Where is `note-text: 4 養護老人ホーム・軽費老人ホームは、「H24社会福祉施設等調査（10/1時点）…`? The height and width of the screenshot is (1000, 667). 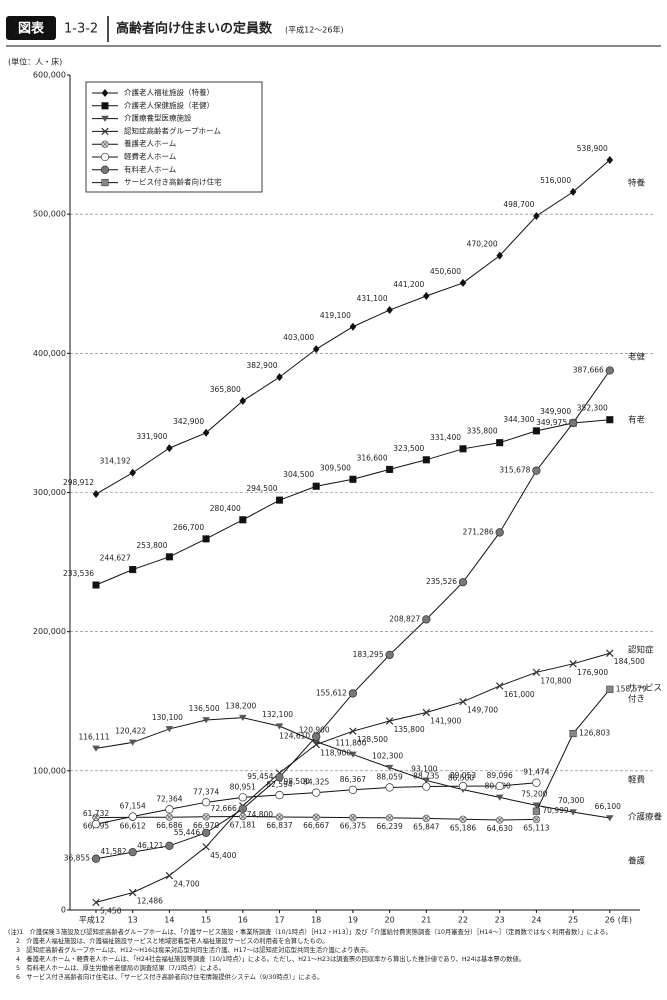
note-text: 4 養護老人ホーム・軽費老人ホームは、「H24社会福祉施設等調査（10/1時点）… is located at coordinates (271, 959).